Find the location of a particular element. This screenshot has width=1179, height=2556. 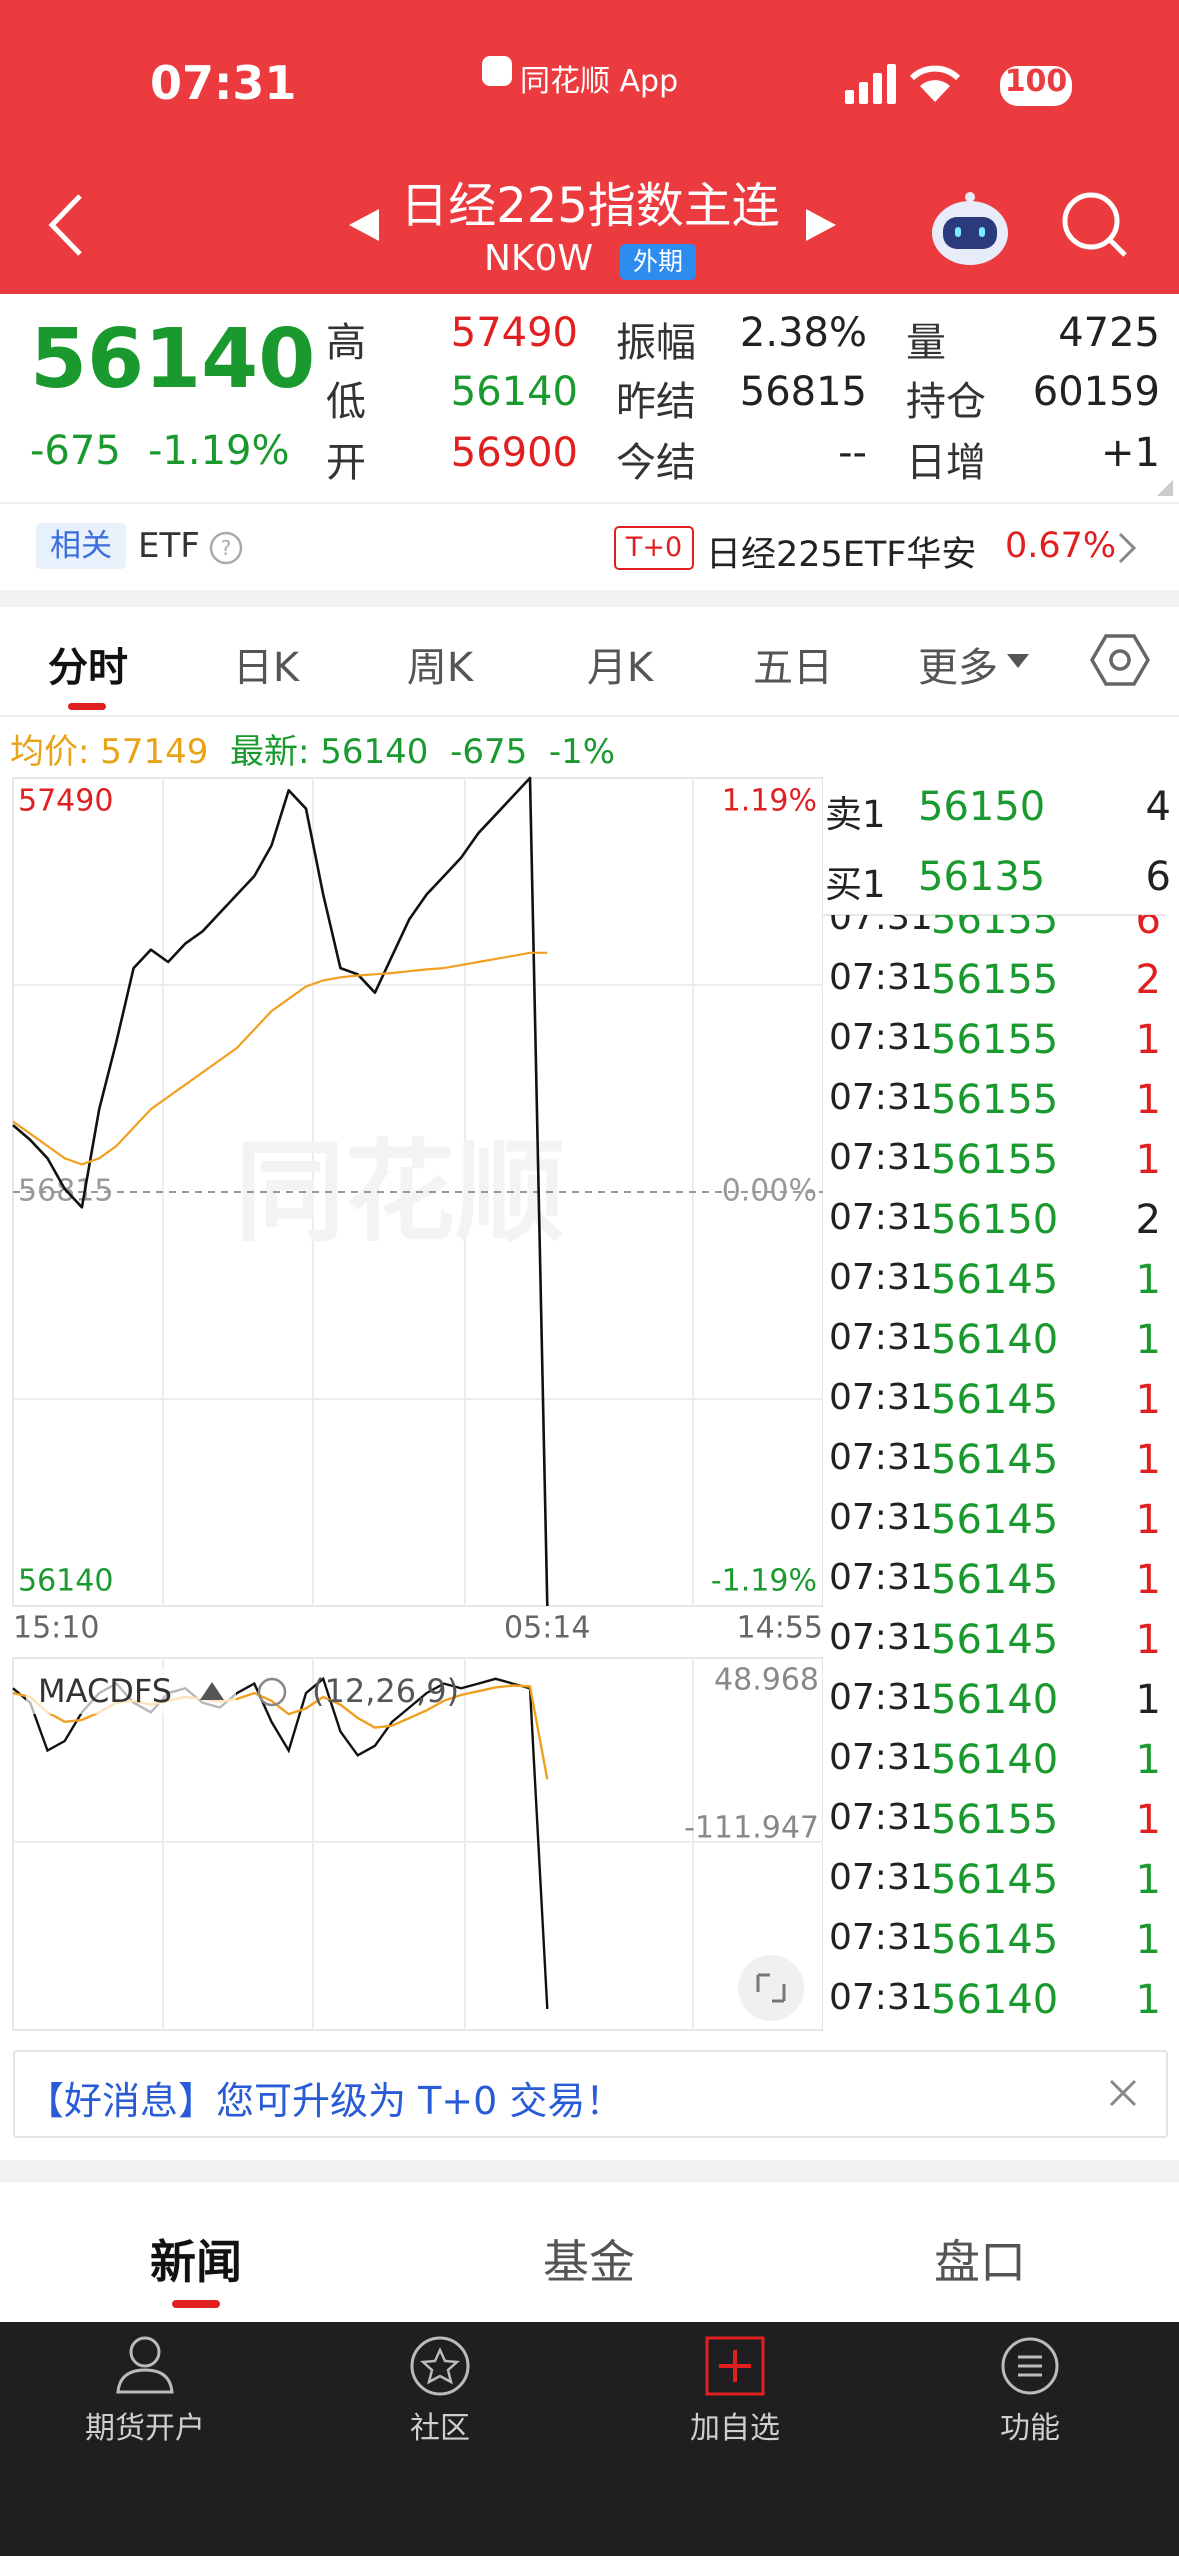

back-button is located at coordinates (70, 225).